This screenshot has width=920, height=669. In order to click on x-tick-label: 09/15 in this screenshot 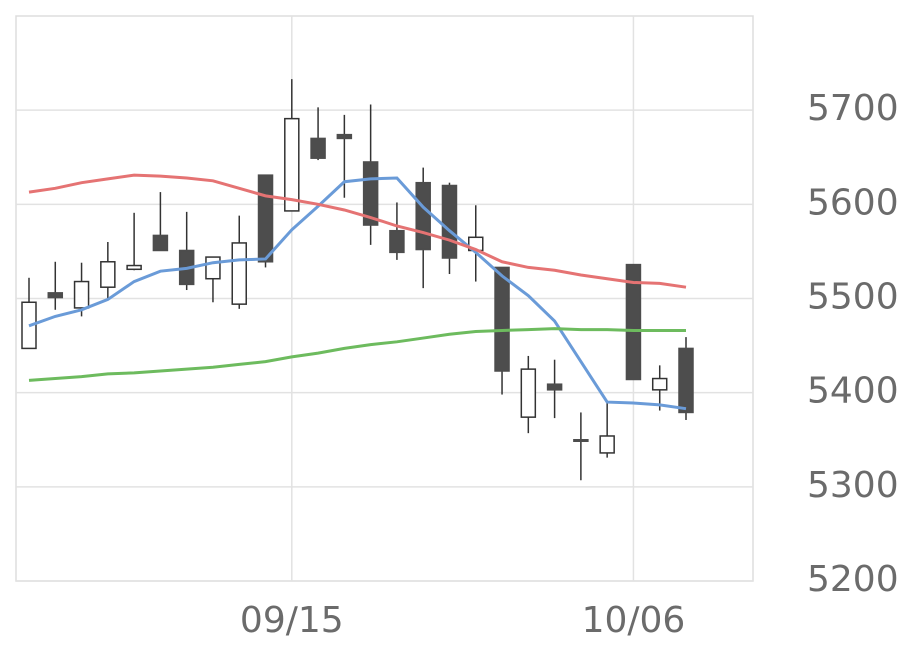, I will do `click(292, 620)`.